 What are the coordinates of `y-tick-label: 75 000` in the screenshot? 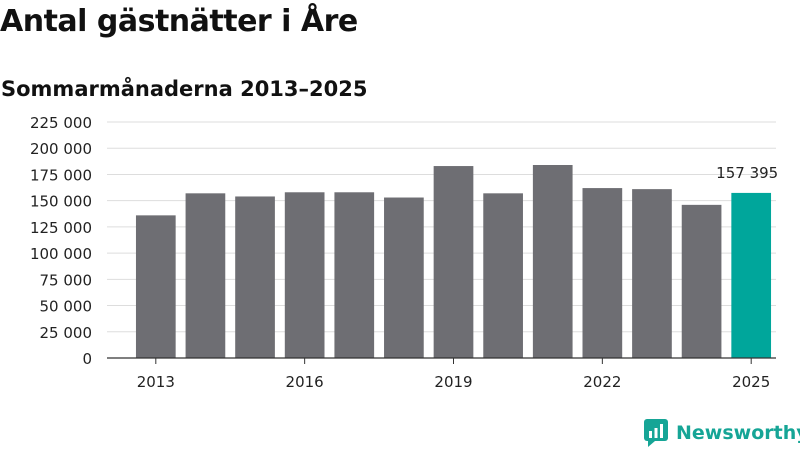 It's located at (66, 280).